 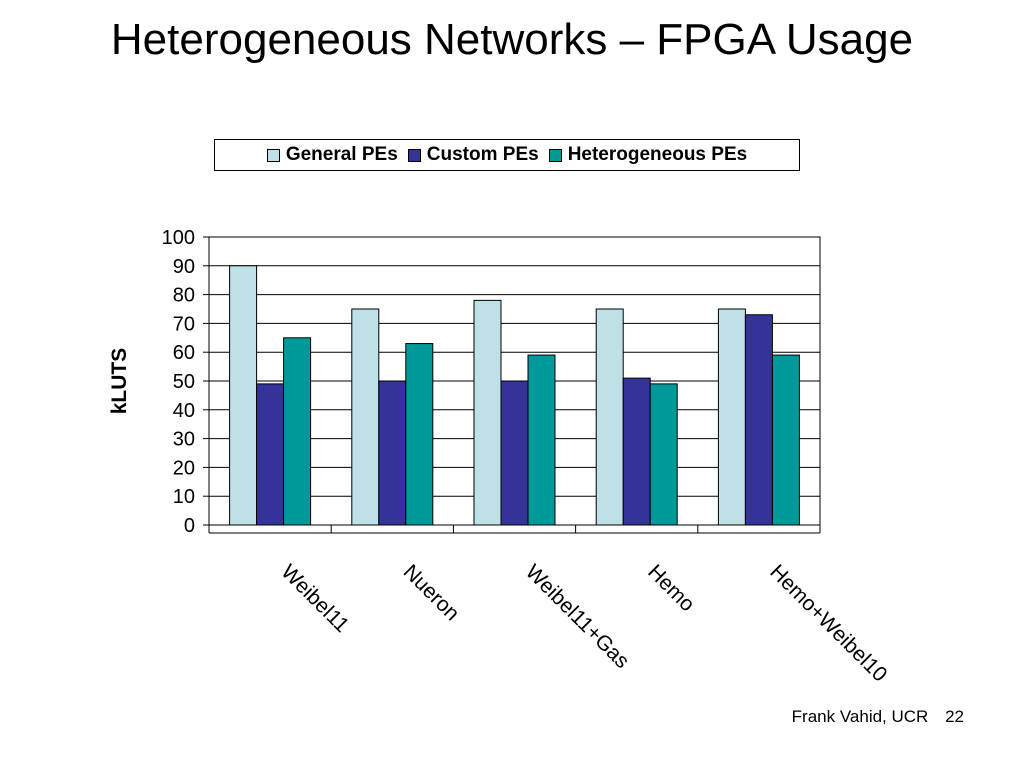 What do you see at coordinates (184, 267) in the screenshot?
I see `y-tick-label: 90` at bounding box center [184, 267].